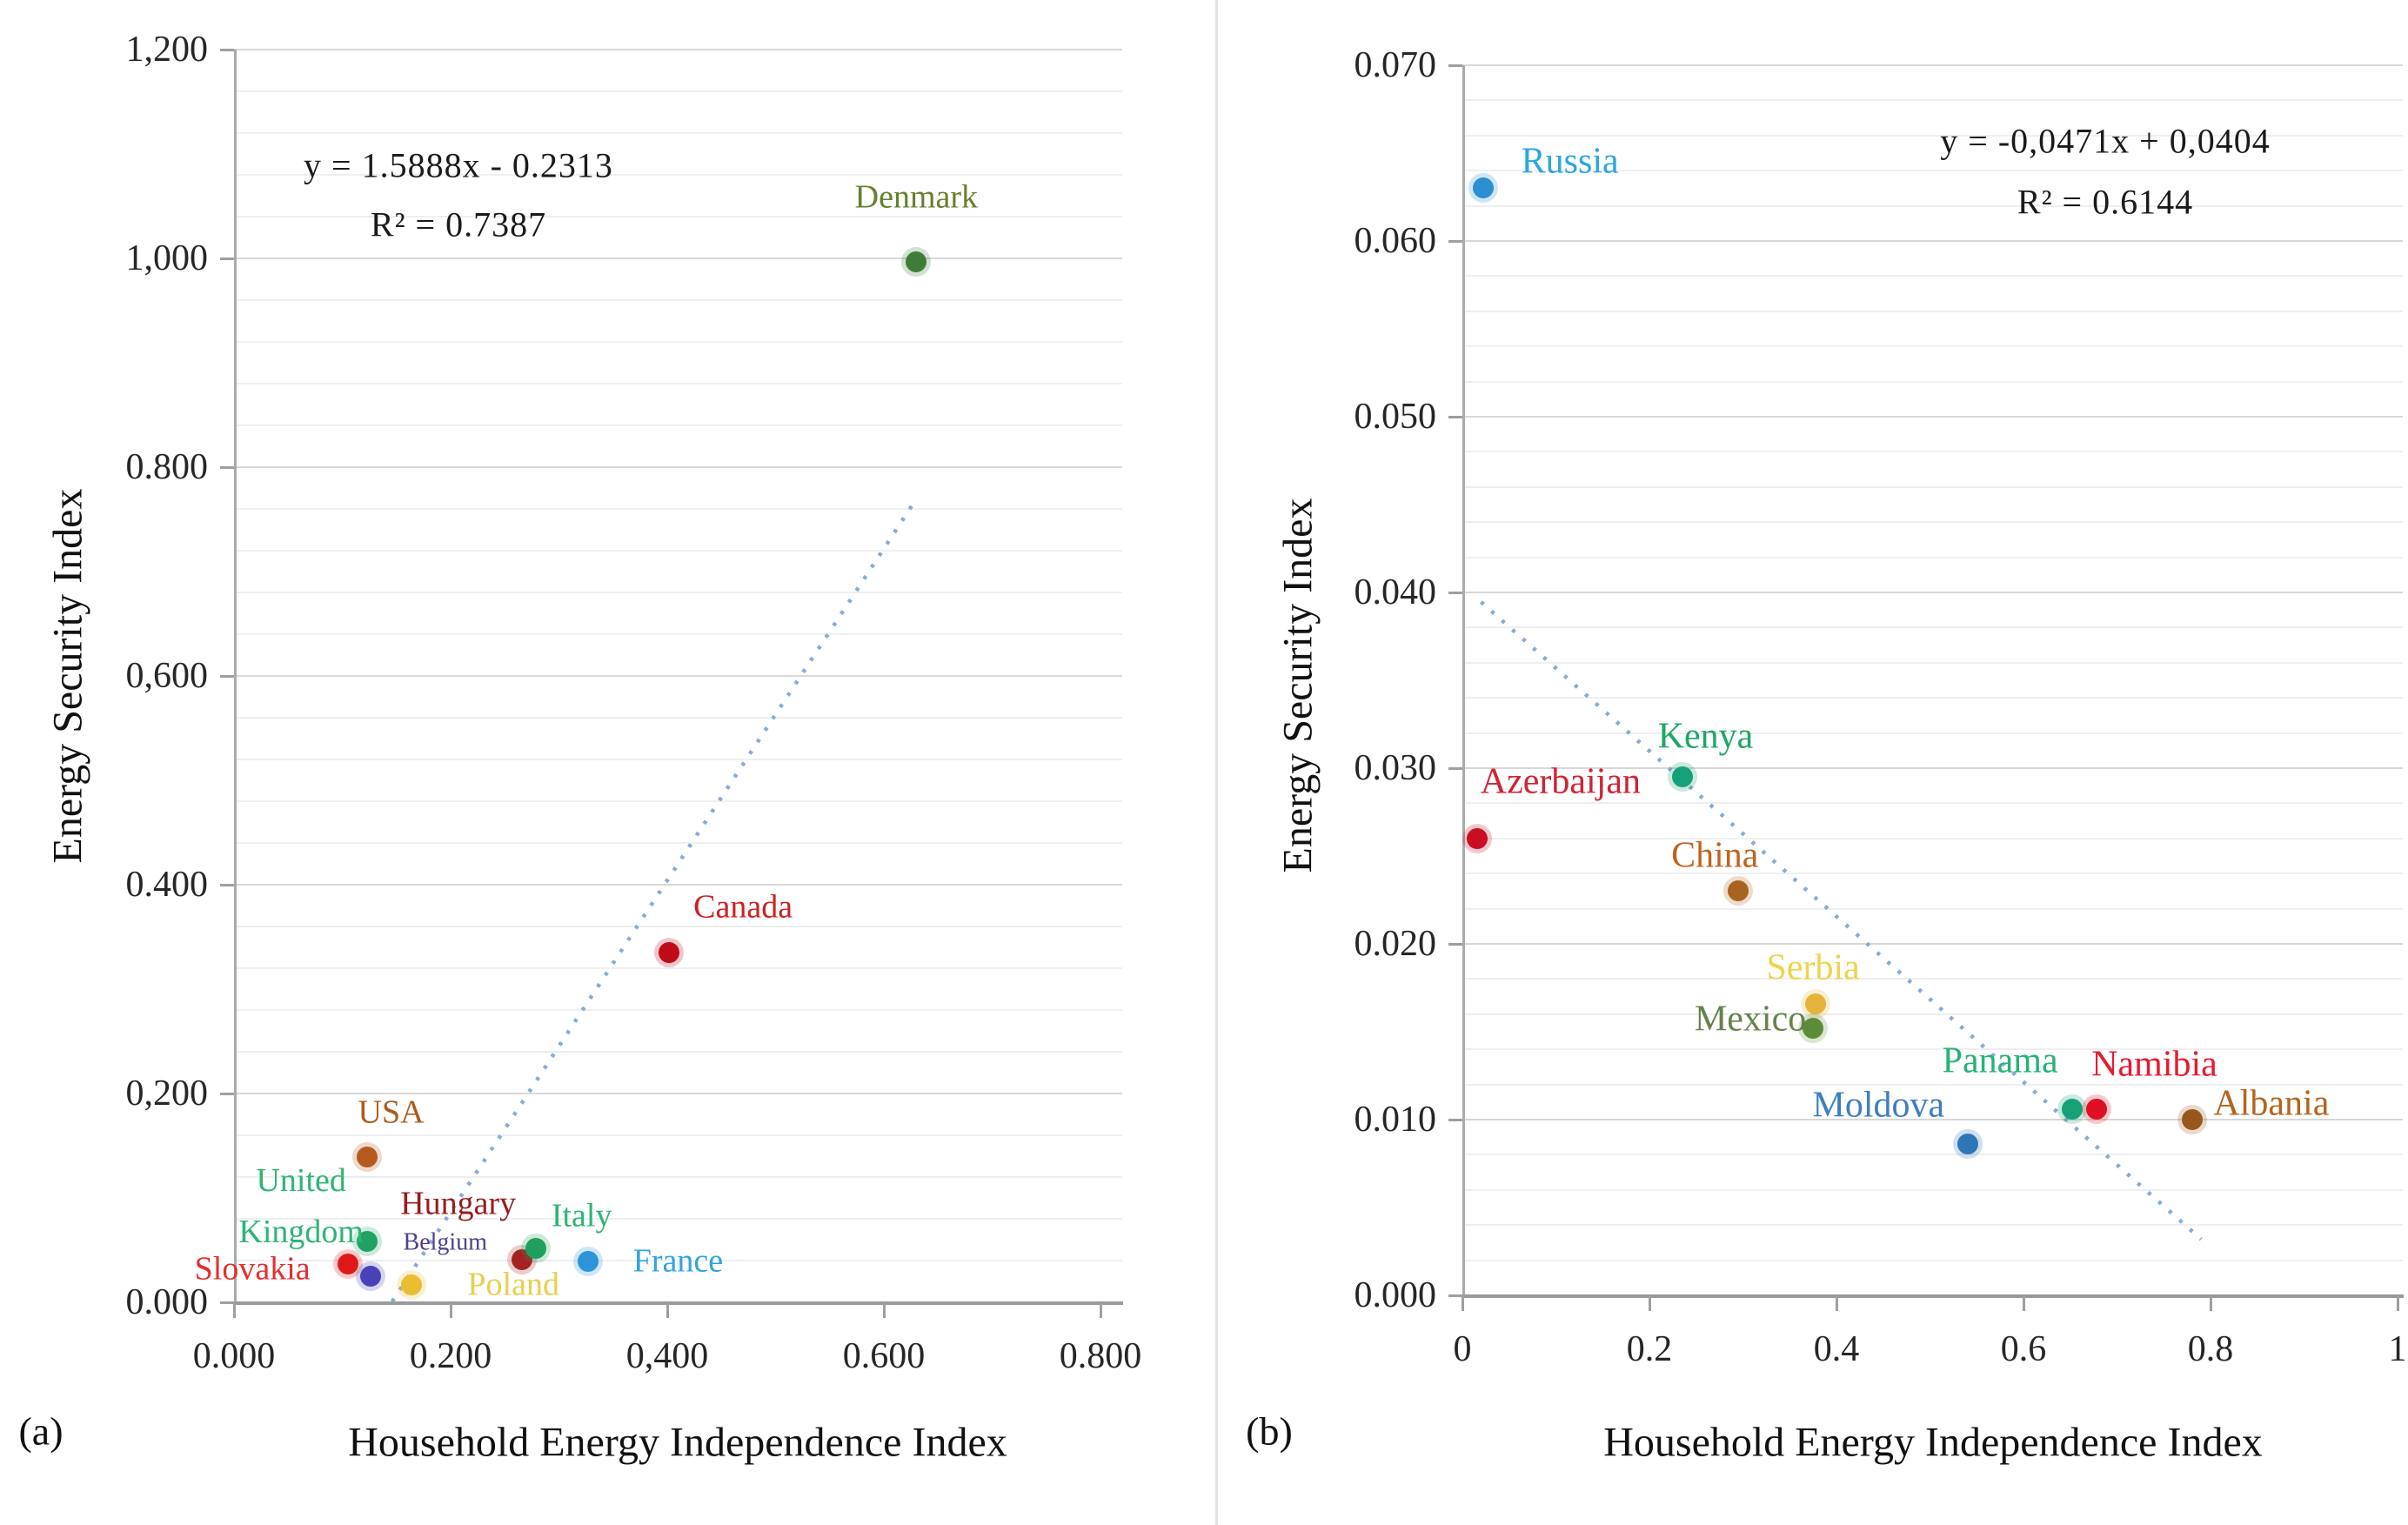 The height and width of the screenshot is (1525, 2408). Describe the element at coordinates (367, 1242) in the screenshot. I see `data-point-united-kingdom` at that location.